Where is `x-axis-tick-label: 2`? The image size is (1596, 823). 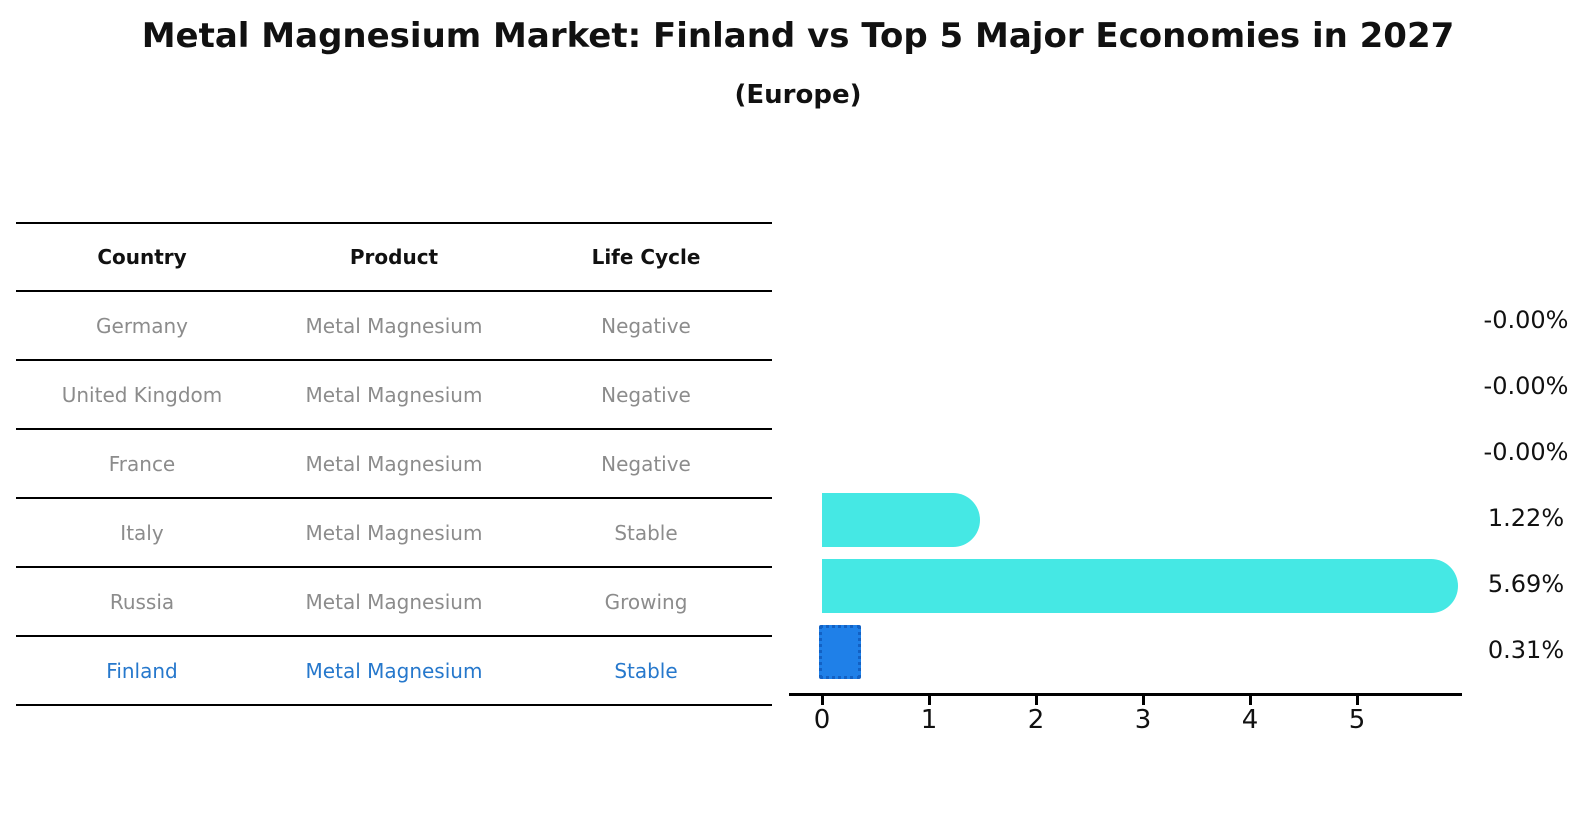
x-axis-tick-label: 2 is located at coordinates (1036, 720).